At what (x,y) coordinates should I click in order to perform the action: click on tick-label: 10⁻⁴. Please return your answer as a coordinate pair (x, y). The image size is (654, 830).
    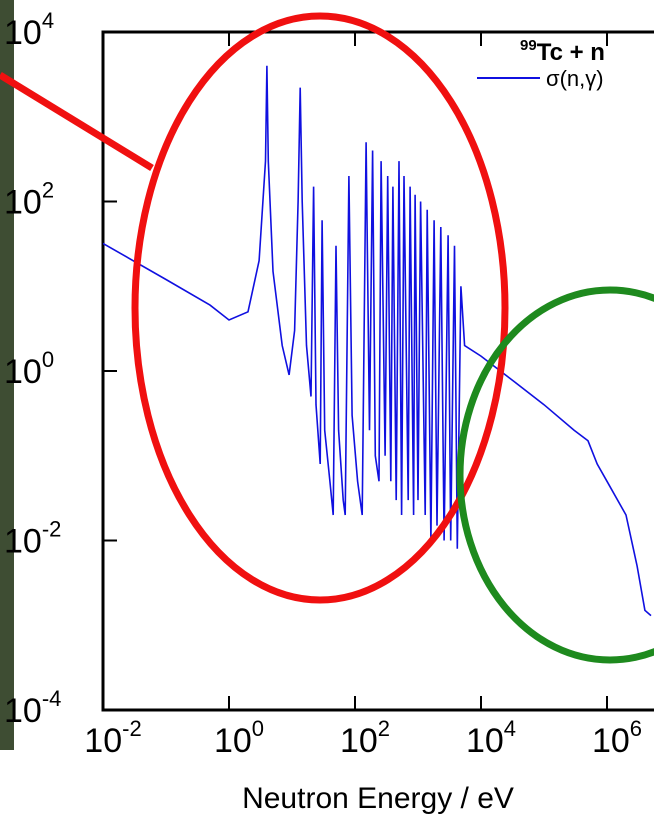
    Looking at the image, I should click on (32, 708).